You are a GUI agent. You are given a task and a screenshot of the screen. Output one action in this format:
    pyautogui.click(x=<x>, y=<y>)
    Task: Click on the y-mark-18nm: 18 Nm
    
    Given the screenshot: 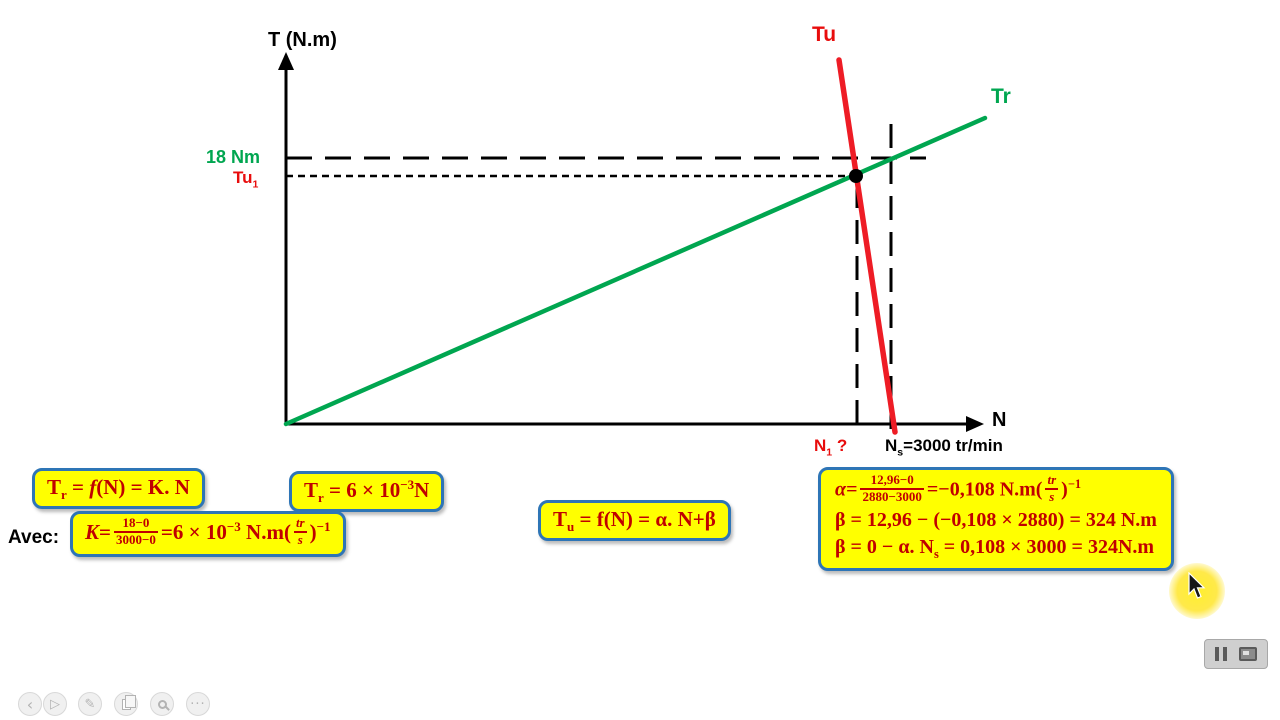 What is the action you would take?
    pyautogui.click(x=233, y=157)
    